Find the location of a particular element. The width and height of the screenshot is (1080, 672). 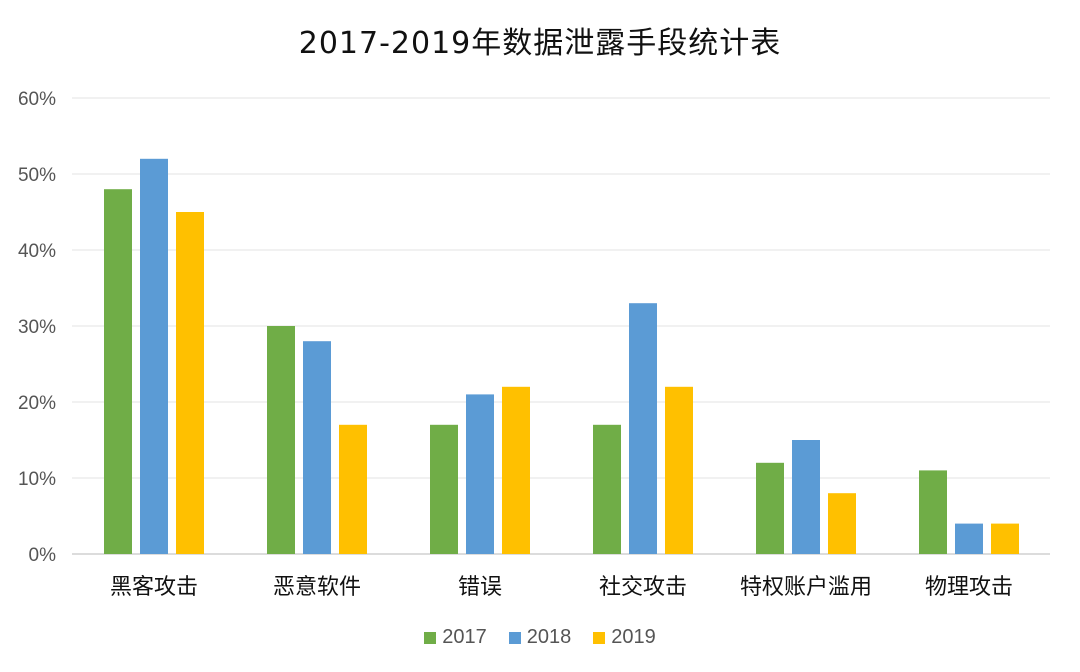

x-tick-label: 社交攻击 is located at coordinates (643, 587).